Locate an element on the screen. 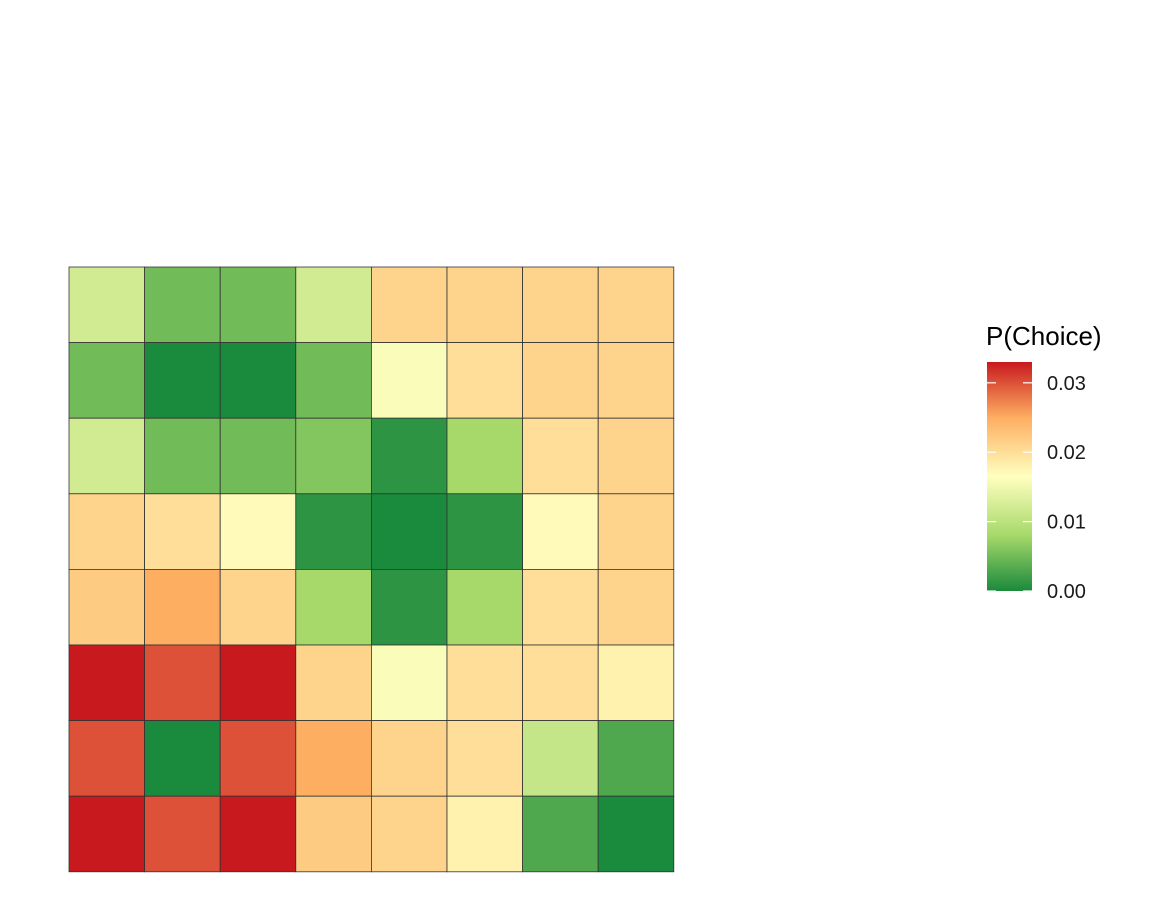  heatmap-cell-r3-c5 is located at coordinates (409, 456).